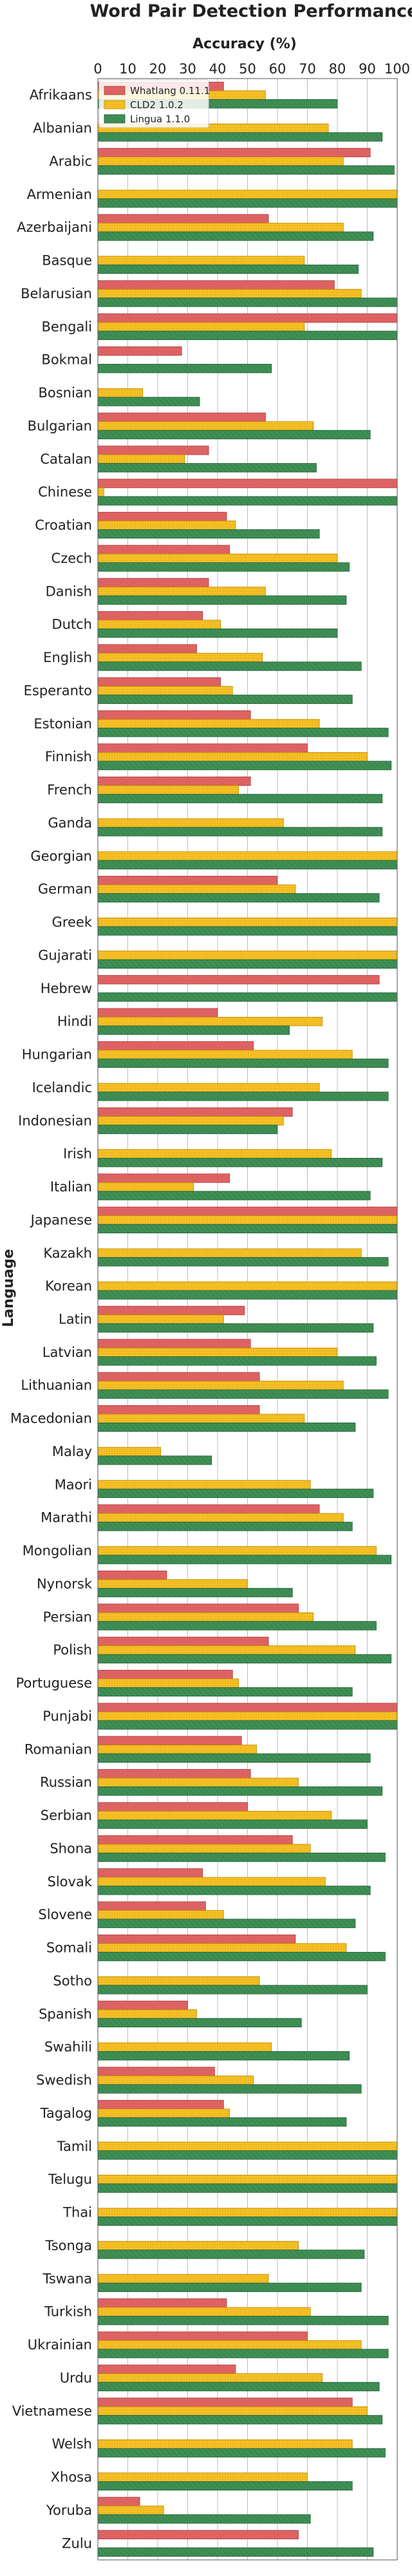 The width and height of the screenshot is (412, 2576). Describe the element at coordinates (69, 1948) in the screenshot. I see `category-label: Somali` at that location.